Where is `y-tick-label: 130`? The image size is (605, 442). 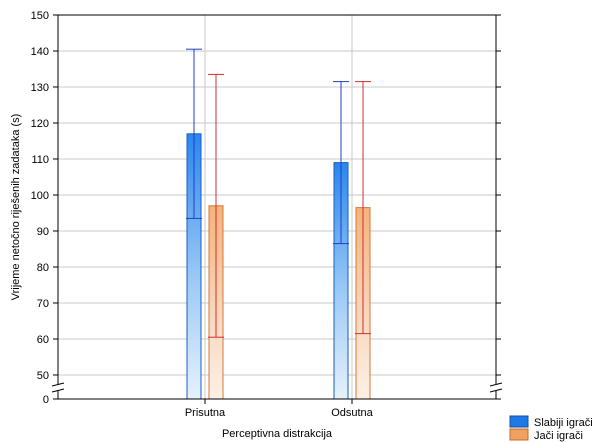
y-tick-label: 130 is located at coordinates (40, 88).